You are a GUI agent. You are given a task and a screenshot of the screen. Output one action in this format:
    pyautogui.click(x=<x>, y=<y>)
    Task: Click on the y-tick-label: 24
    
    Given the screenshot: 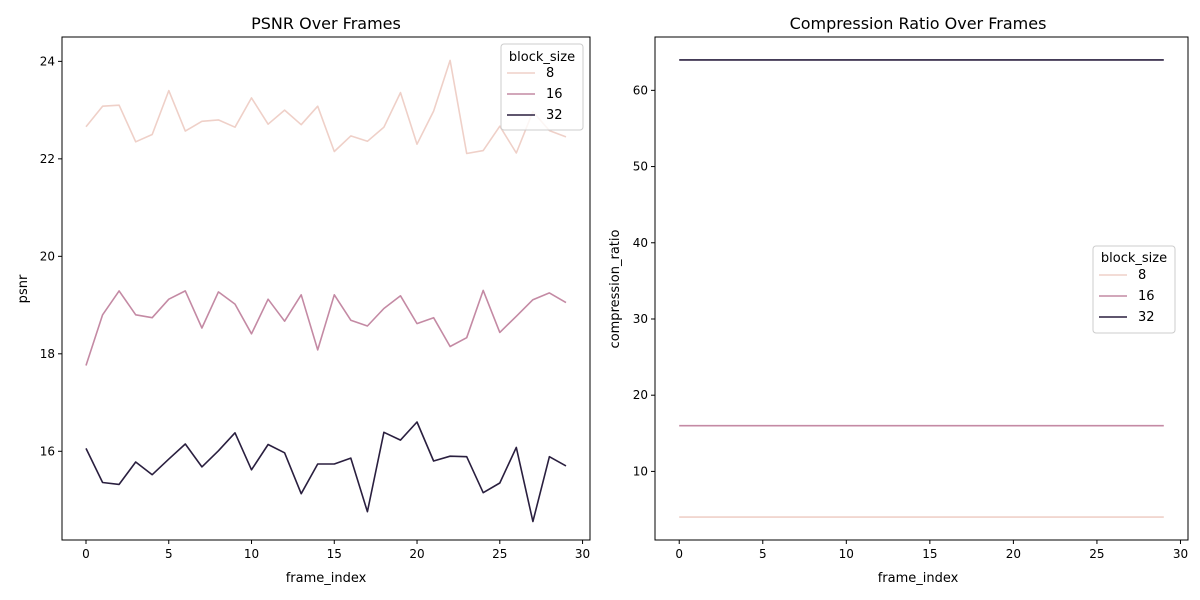 What is the action you would take?
    pyautogui.click(x=47, y=61)
    